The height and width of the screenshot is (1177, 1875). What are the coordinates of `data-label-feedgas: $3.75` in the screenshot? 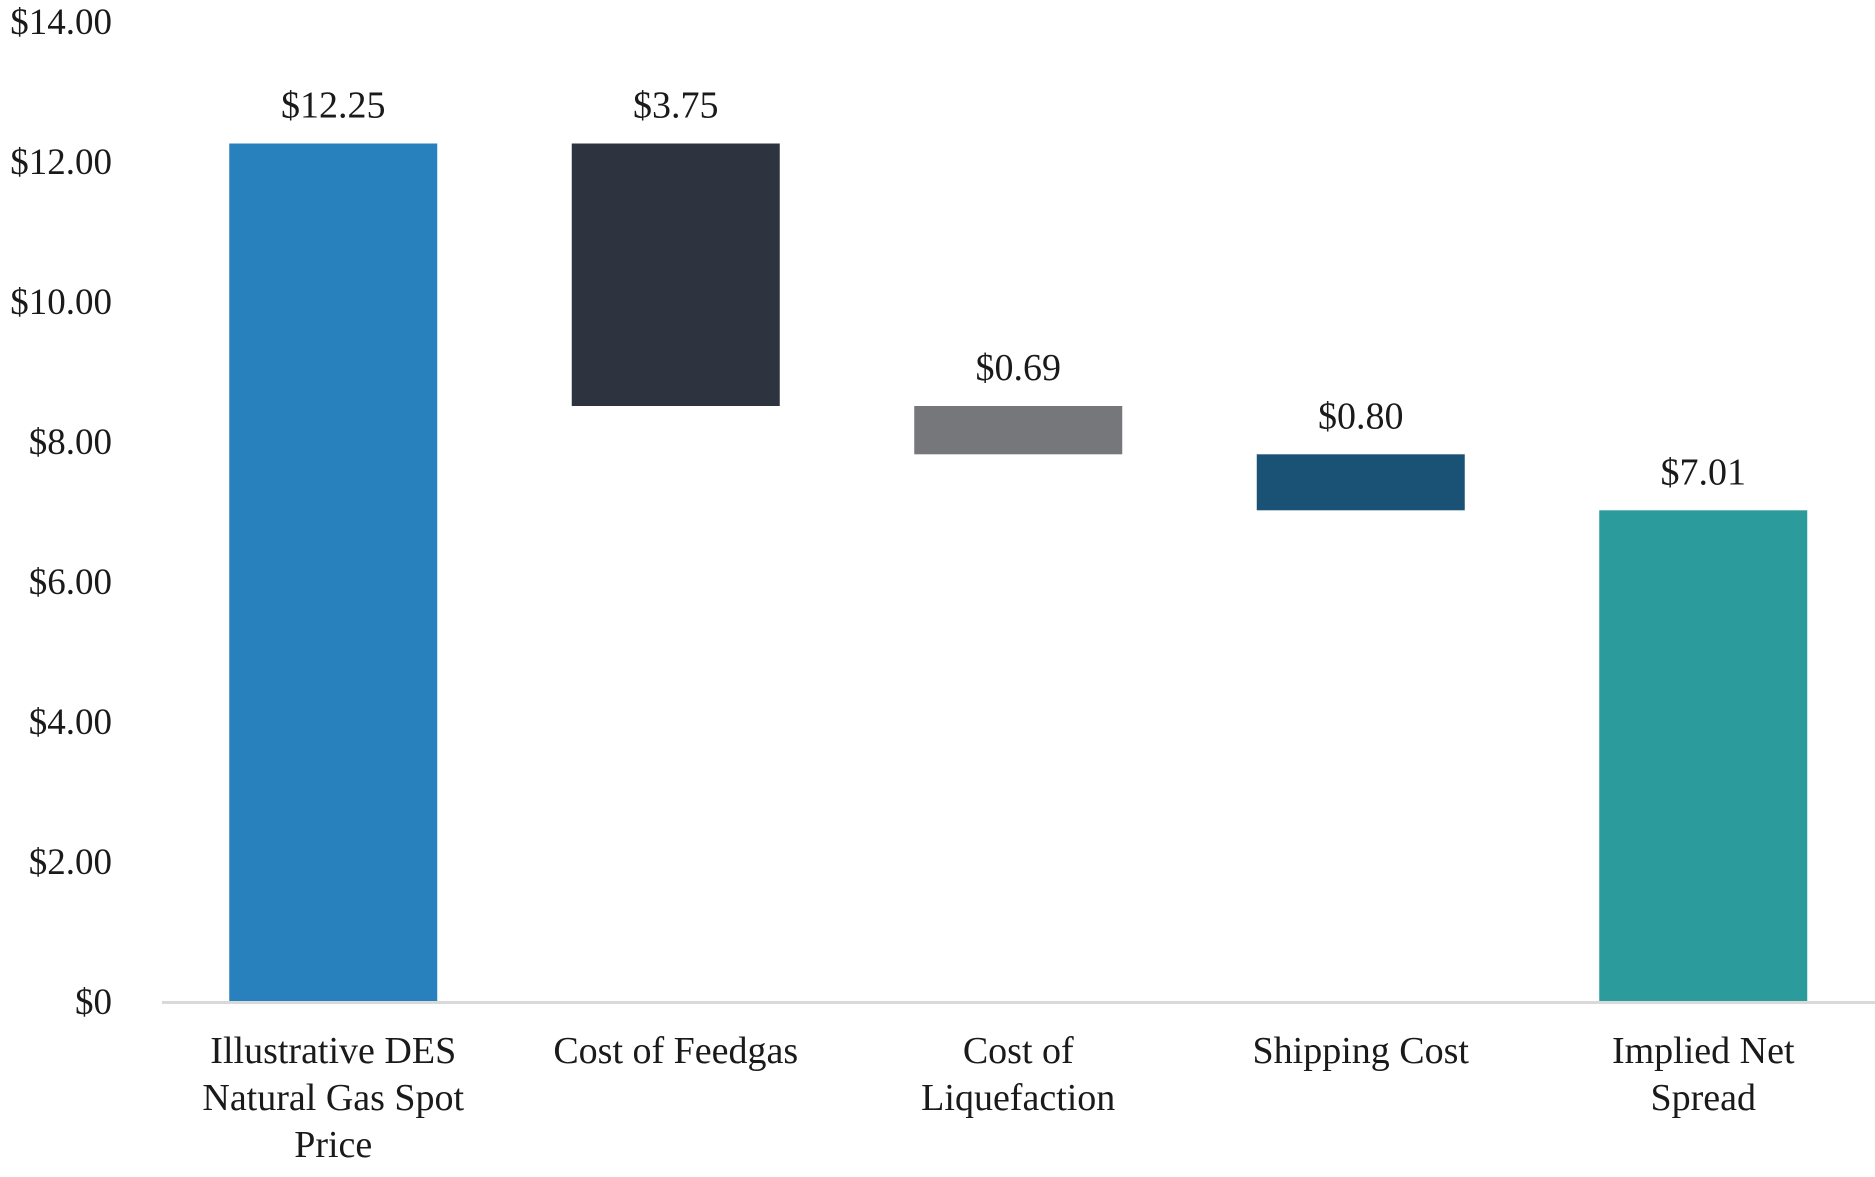 It's located at (676, 106).